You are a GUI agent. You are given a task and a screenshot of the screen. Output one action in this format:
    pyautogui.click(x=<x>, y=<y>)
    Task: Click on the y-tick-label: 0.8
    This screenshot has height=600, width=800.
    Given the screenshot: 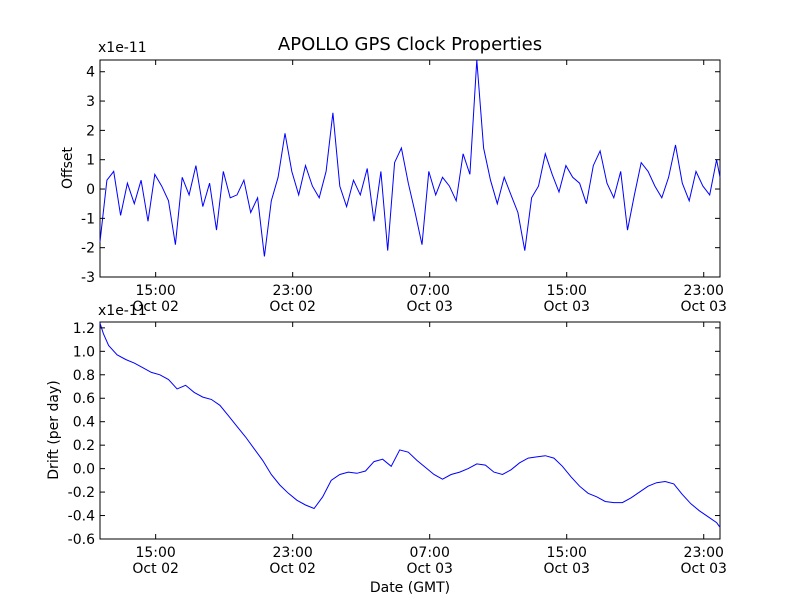 What is the action you would take?
    pyautogui.click(x=84, y=376)
    